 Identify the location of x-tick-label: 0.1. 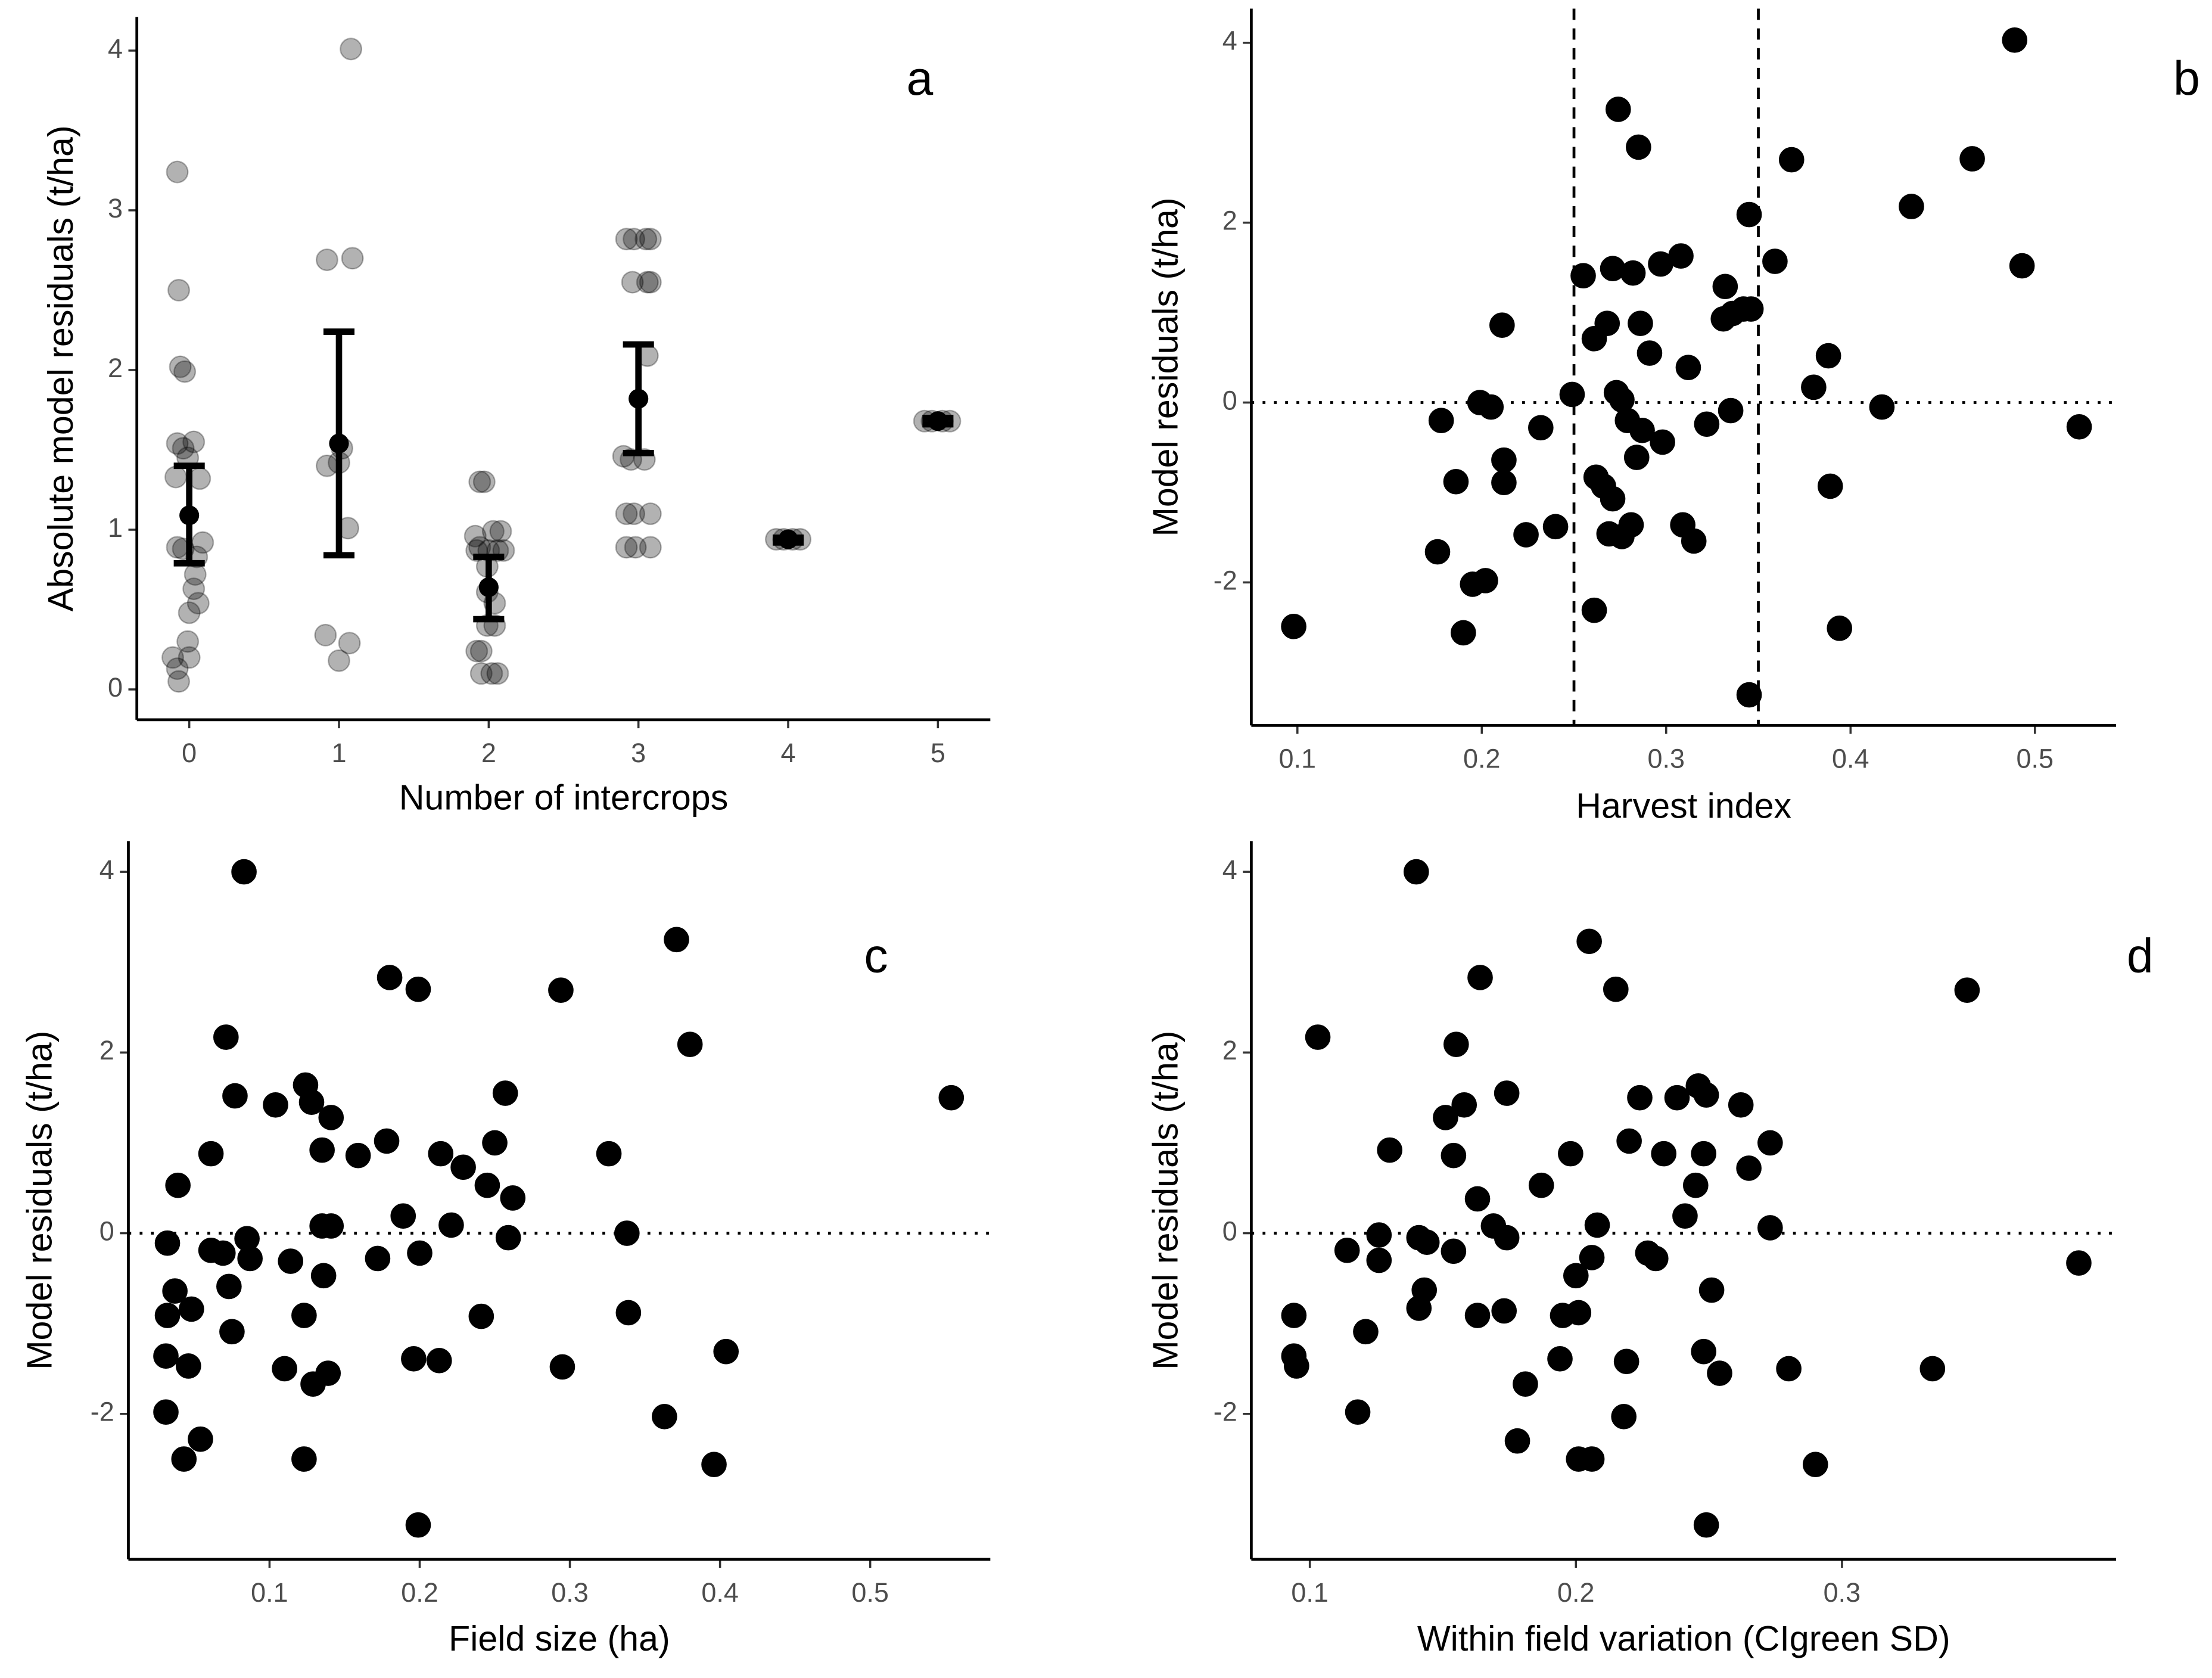
(269, 1592).